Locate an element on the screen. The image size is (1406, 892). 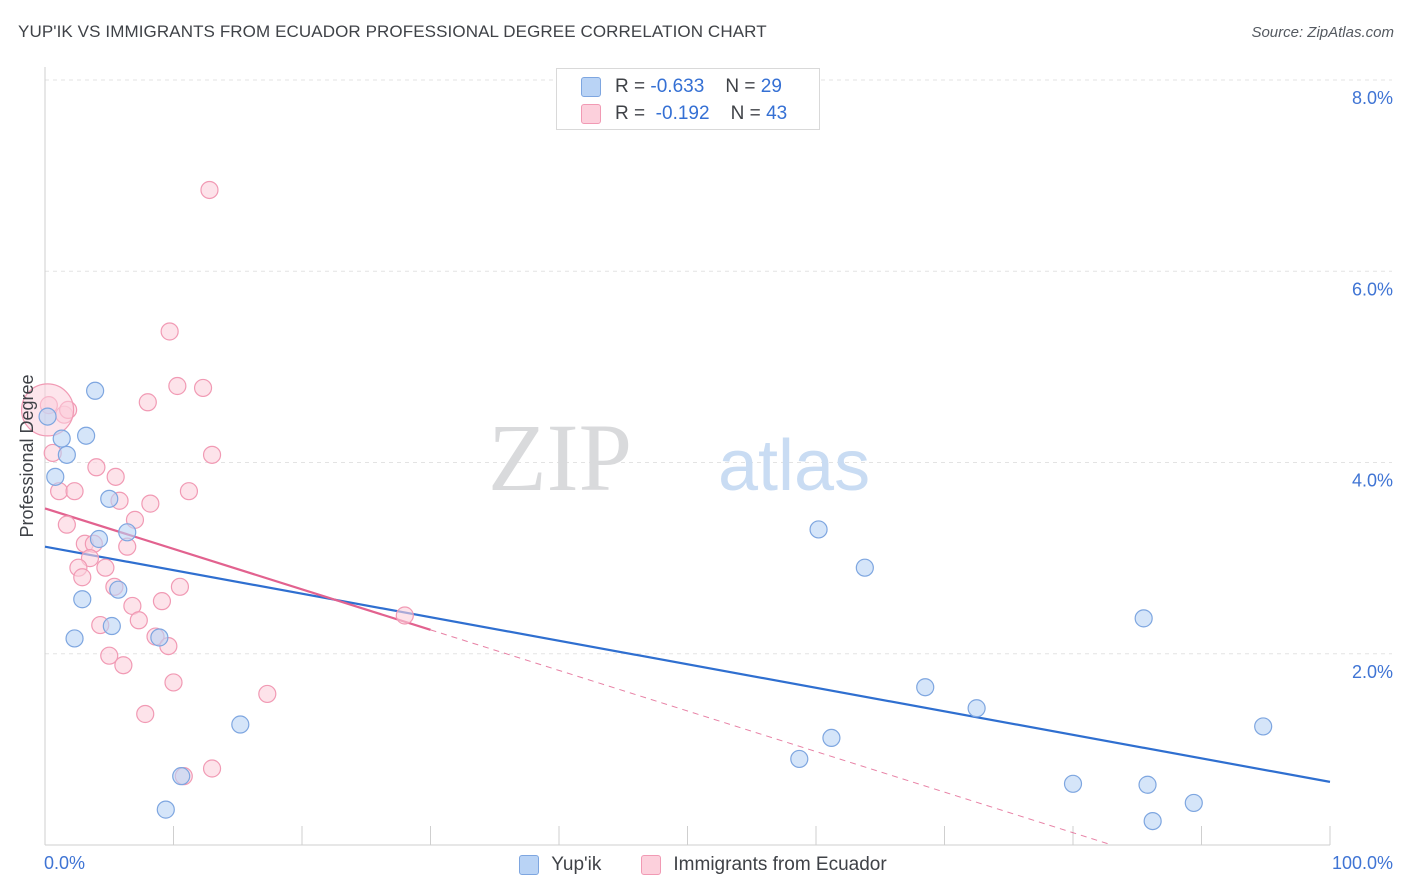
legend-swatch-yupik is located at coordinates (529, 865).